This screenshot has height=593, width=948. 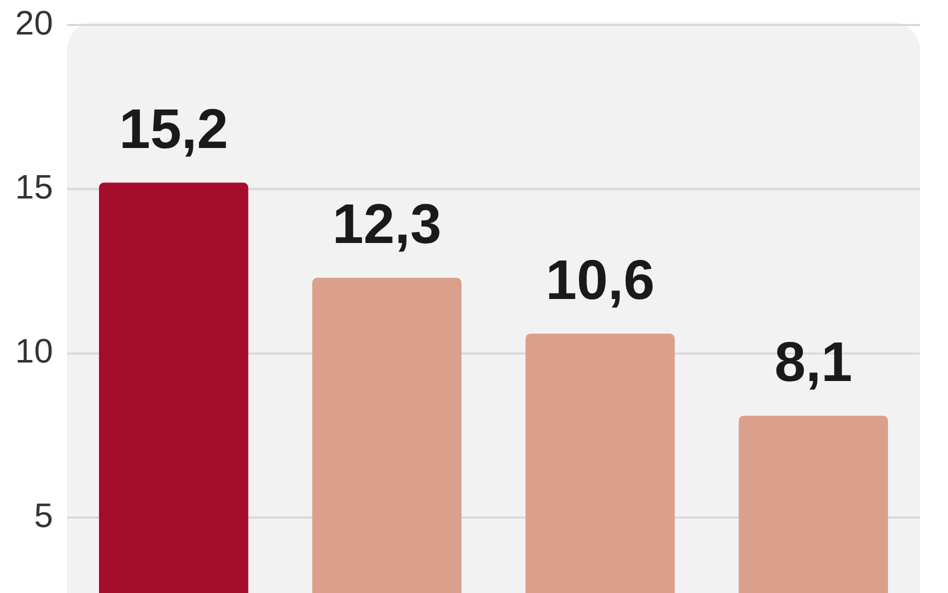 What do you see at coordinates (43, 515) in the screenshot?
I see `y-tick-label: 5` at bounding box center [43, 515].